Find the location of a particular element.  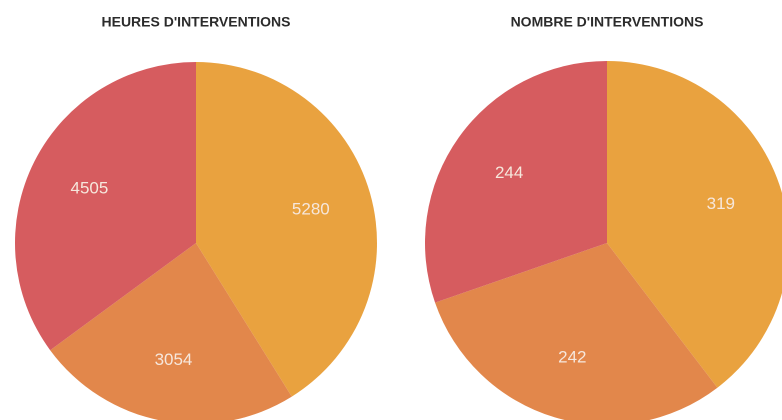

chart-title: HEURES D'INTERVENTIONS is located at coordinates (196, 22).